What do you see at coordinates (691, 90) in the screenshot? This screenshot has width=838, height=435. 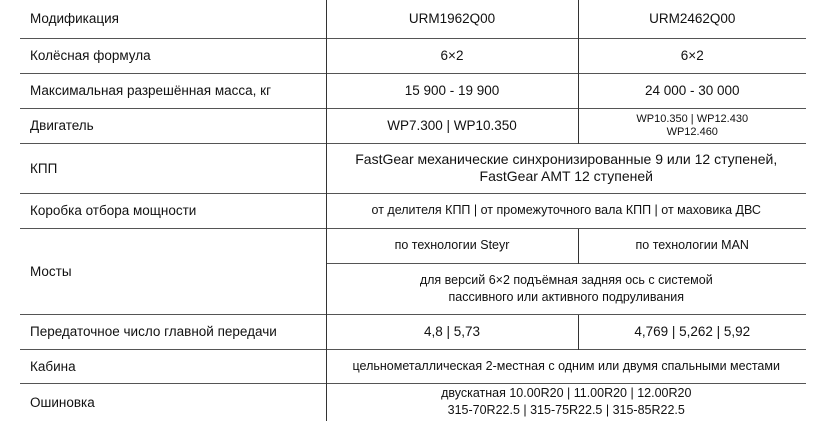 I see `cell-value: 24 000 - 30 000` at bounding box center [691, 90].